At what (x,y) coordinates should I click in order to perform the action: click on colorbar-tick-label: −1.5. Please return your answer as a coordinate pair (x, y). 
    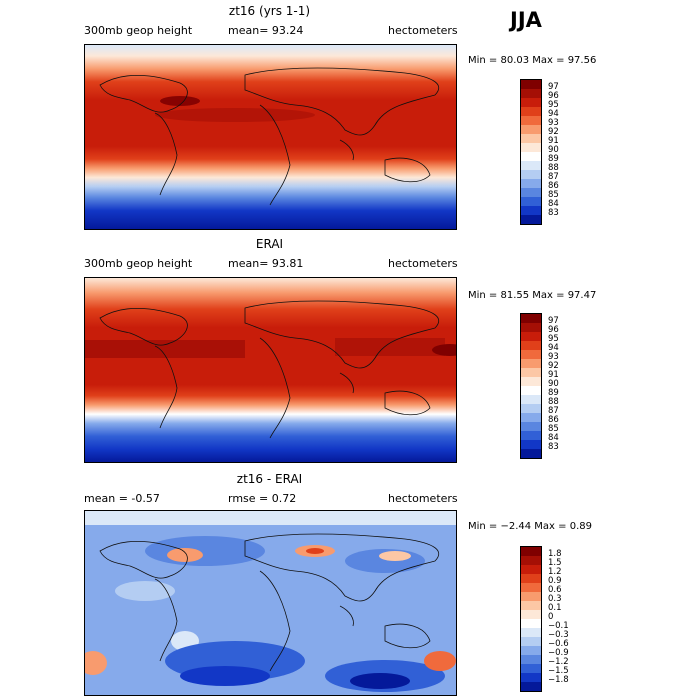
    Looking at the image, I should click on (558, 671).